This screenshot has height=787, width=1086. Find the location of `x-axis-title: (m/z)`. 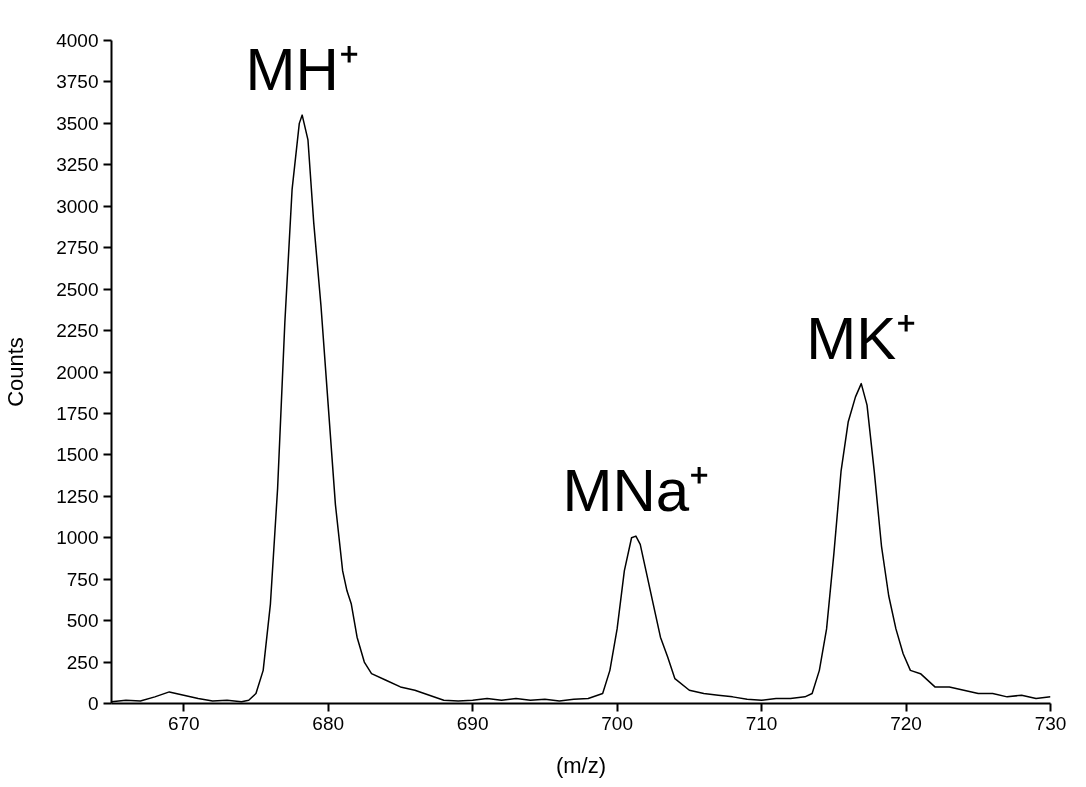

x-axis-title: (m/z) is located at coordinates (581, 765).